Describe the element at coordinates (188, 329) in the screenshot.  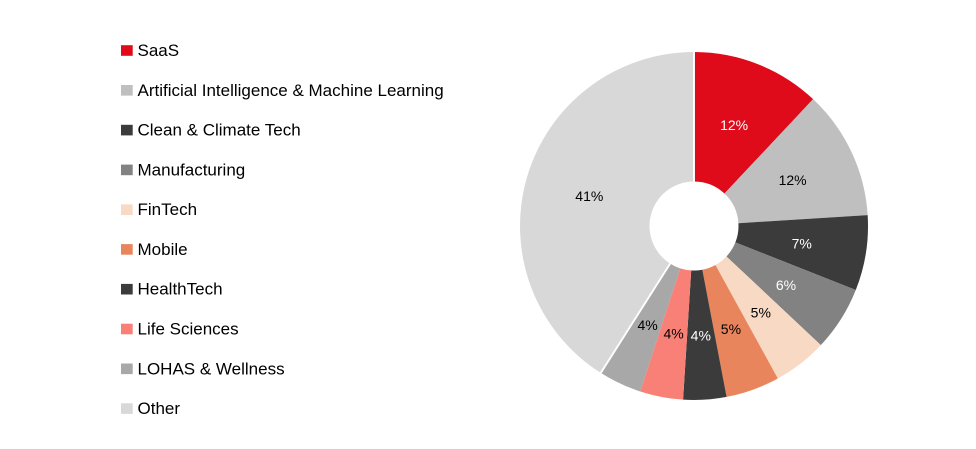
I see `svg-text: Life Sciences` at that location.